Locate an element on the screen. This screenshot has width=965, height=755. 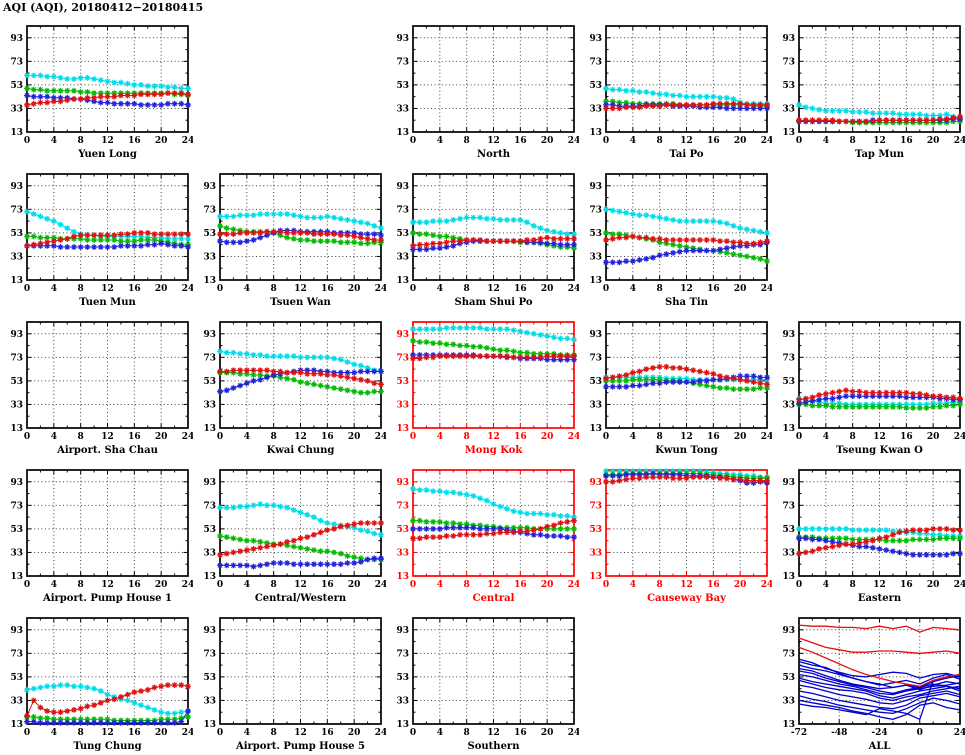
chart-svg: 13 33 53 73 93 0 4 8 12 16 20 24 Tuen Mun is located at coordinates (101, 240).